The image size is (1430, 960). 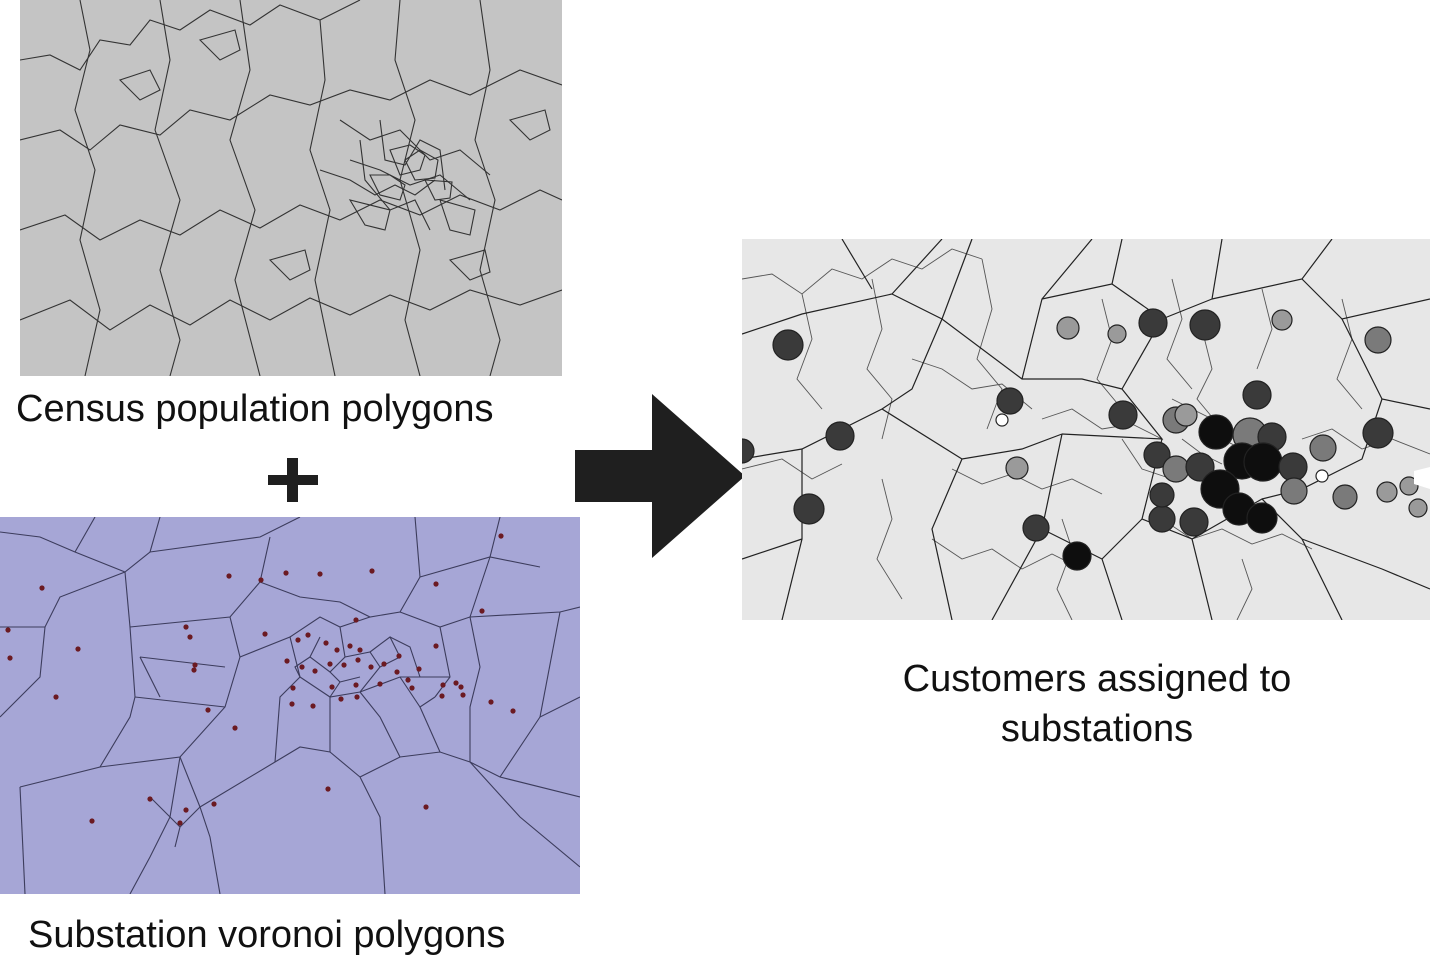 I want to click on substation-customer-markers, so click(x=1086, y=439).